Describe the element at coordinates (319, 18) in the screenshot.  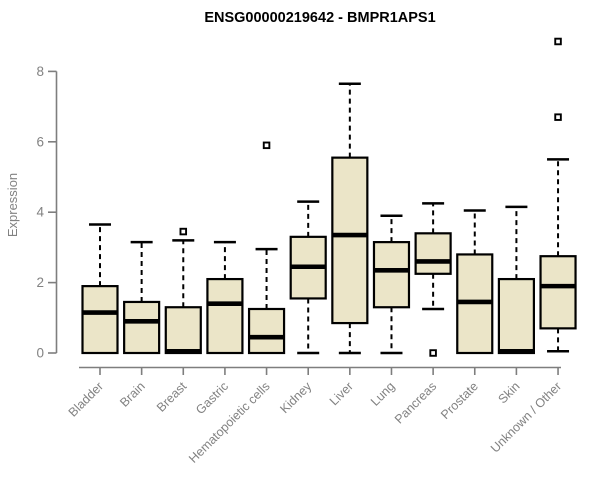
I see `chart-title: ENSG00000219642 - BMPR1APS1` at that location.